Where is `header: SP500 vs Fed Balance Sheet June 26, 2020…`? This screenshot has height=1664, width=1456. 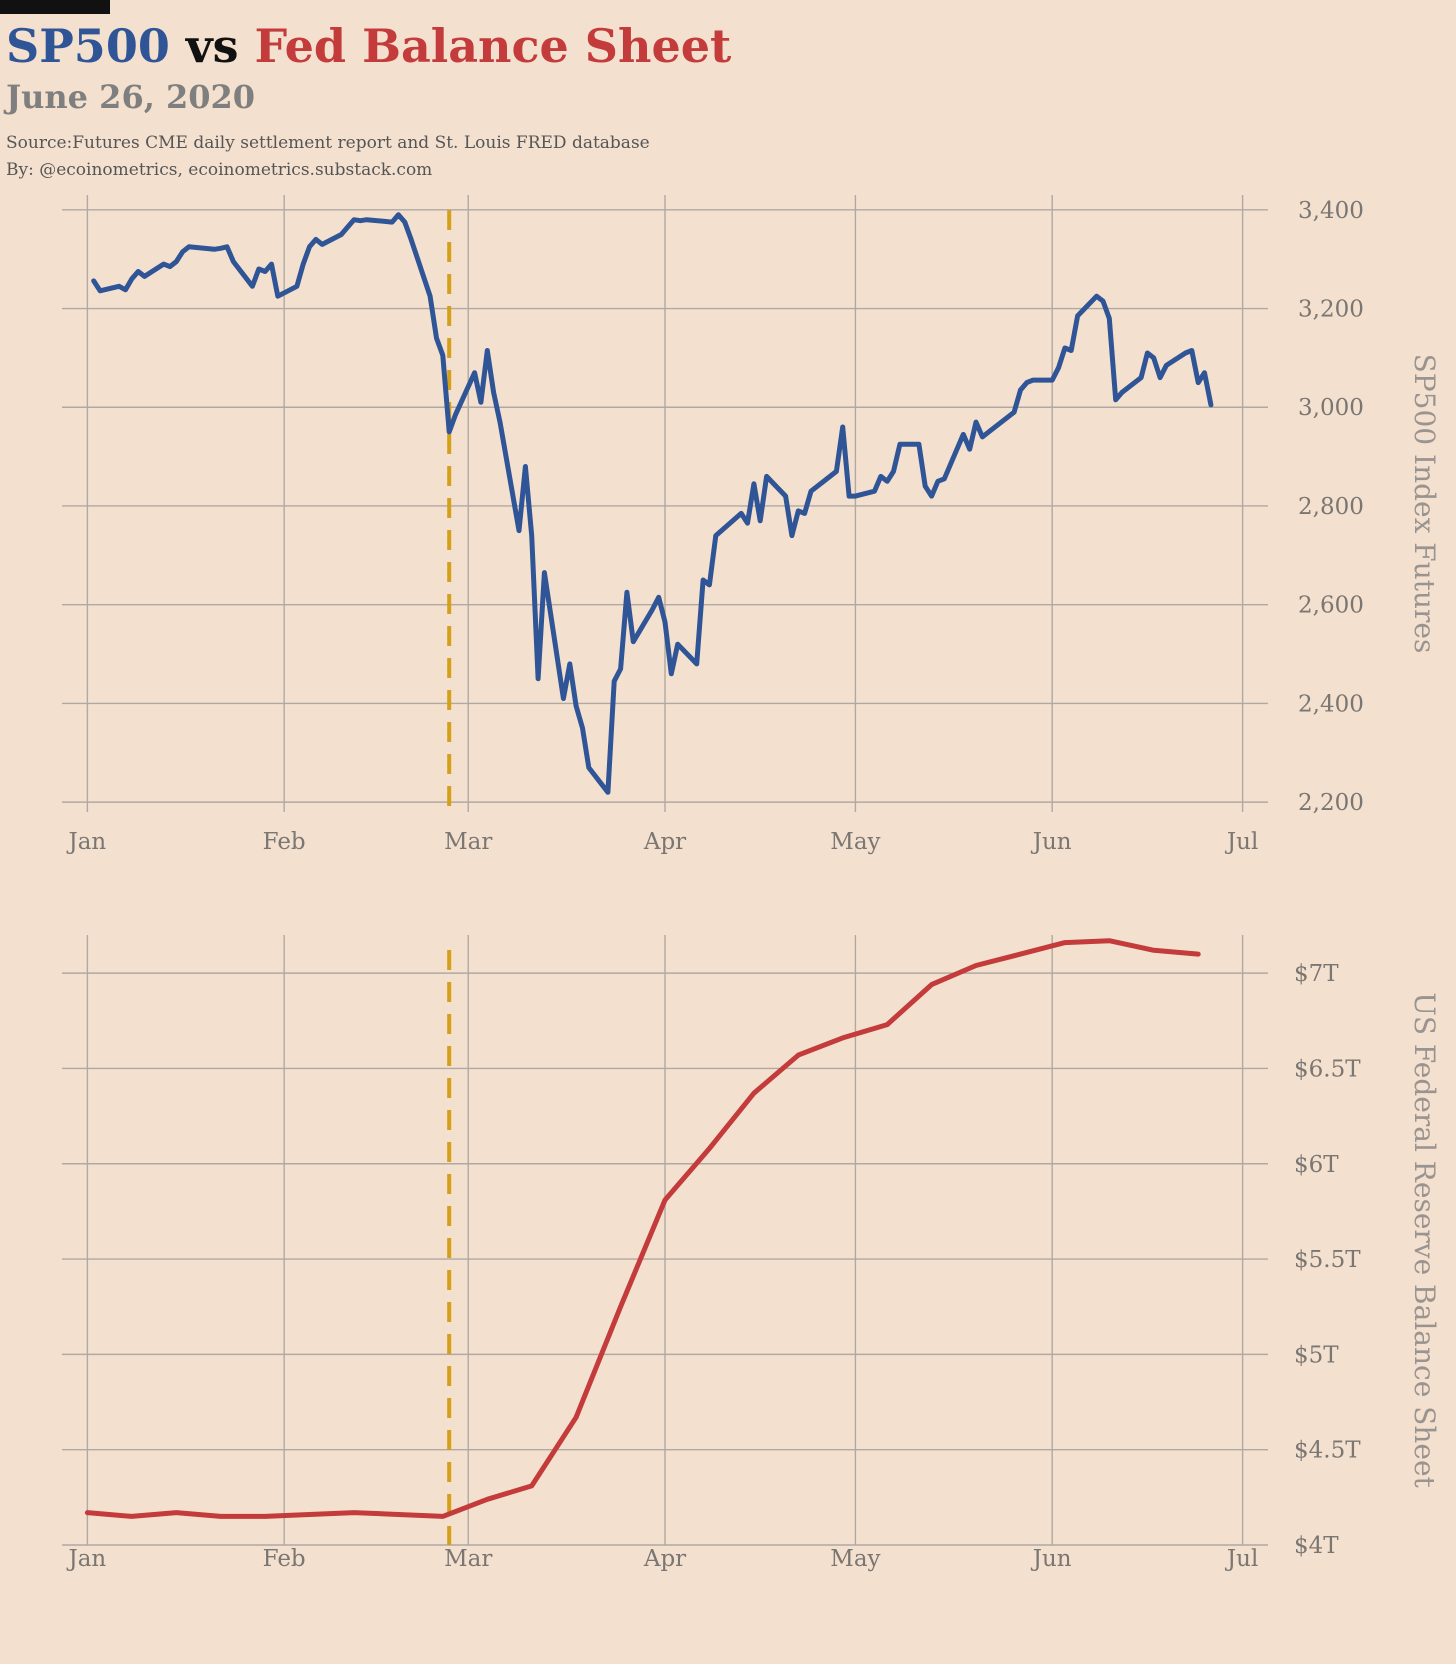
header: SP500 vs Fed Balance Sheet June 26, 2020… is located at coordinates (368, 100).